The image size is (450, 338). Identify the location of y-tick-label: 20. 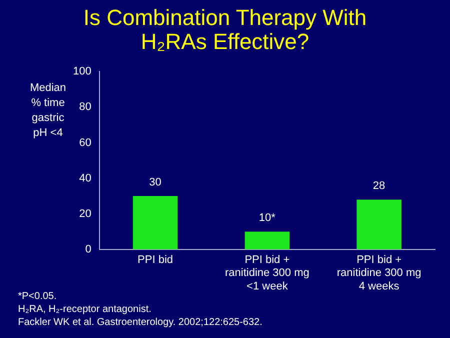
(85, 214).